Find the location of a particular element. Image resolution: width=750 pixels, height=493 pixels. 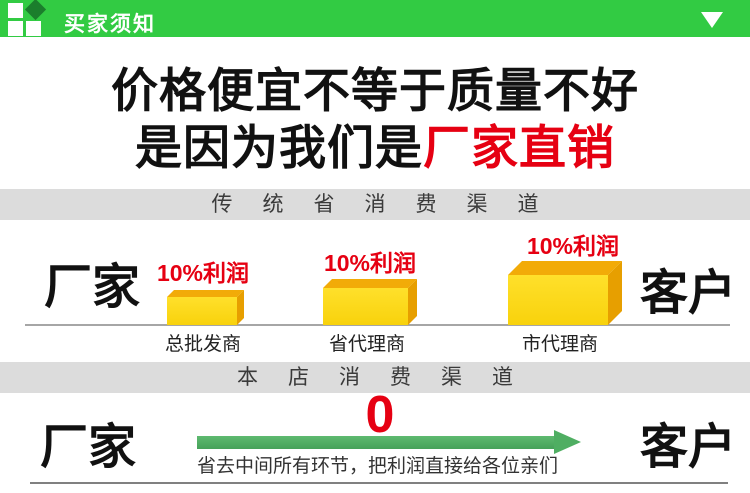

distributor-label: 总批发商 is located at coordinates (202, 344).